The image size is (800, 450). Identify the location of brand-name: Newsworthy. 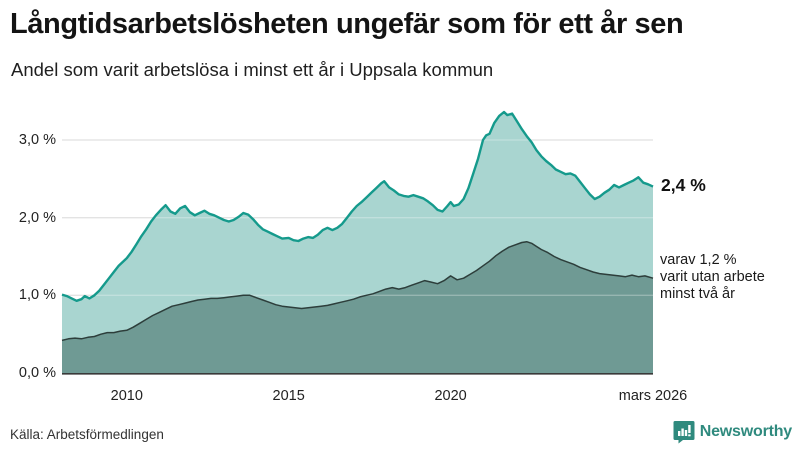
(745, 431).